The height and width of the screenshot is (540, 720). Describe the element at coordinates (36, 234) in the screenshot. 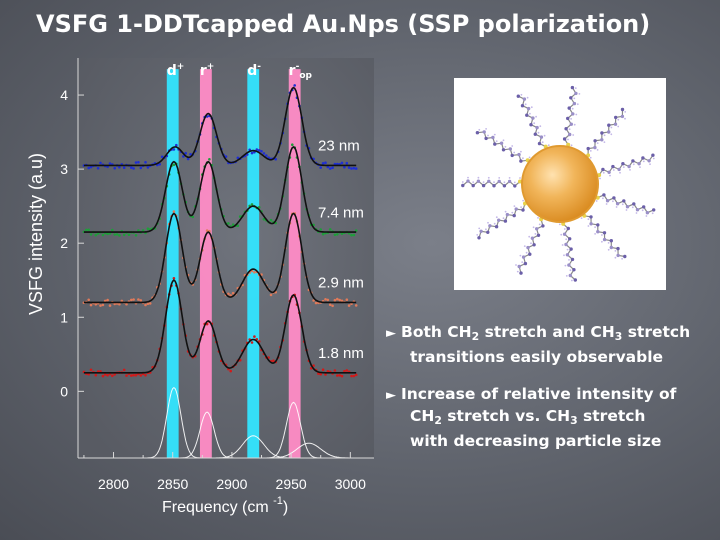

I see `y-axis-label: VSFG intensity (a.u)` at that location.